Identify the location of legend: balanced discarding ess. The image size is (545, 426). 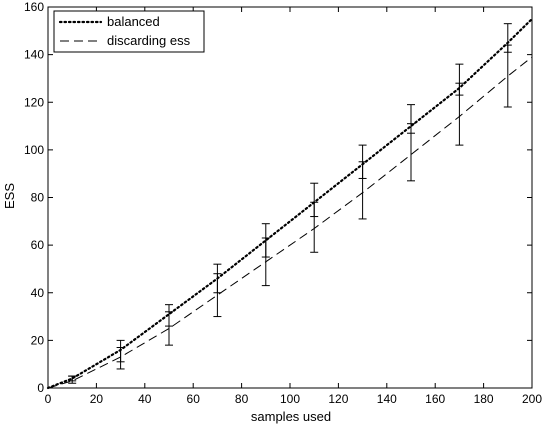
(129, 31).